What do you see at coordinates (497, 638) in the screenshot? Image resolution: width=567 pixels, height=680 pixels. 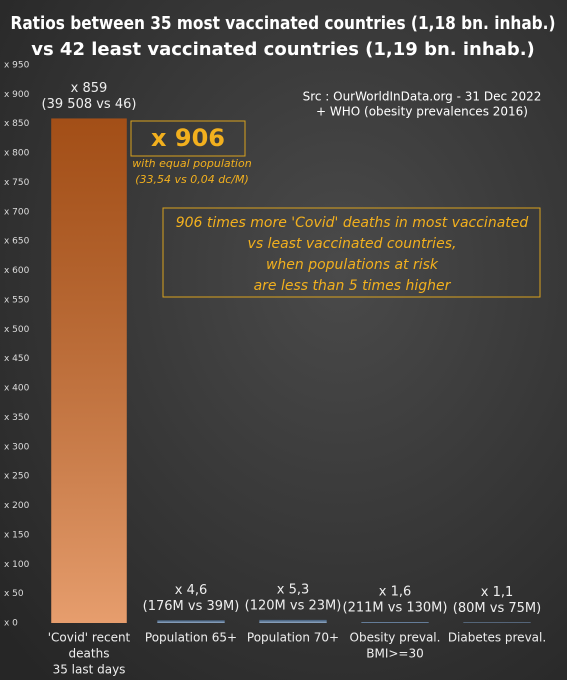 I see `x-tick-label: Diabetes preval.` at bounding box center [497, 638].